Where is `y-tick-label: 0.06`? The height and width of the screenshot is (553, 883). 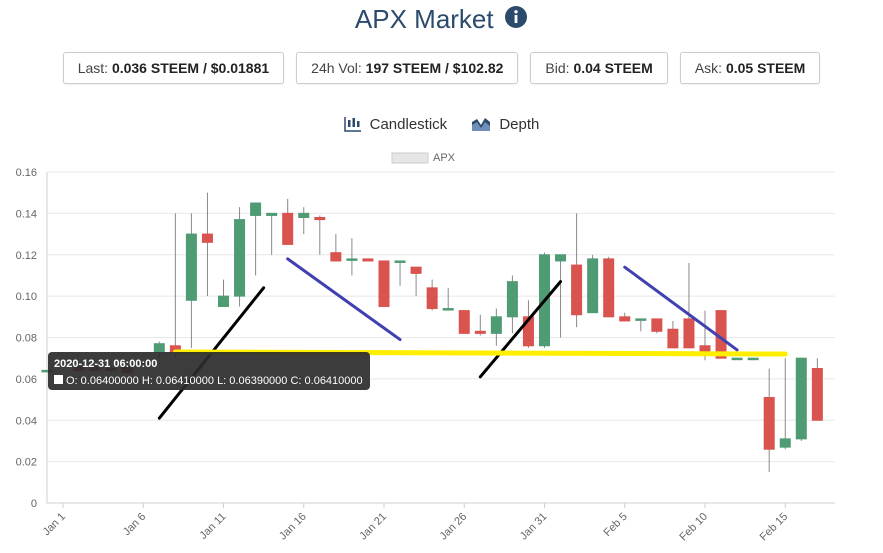
y-tick-label: 0.06 is located at coordinates (26, 380).